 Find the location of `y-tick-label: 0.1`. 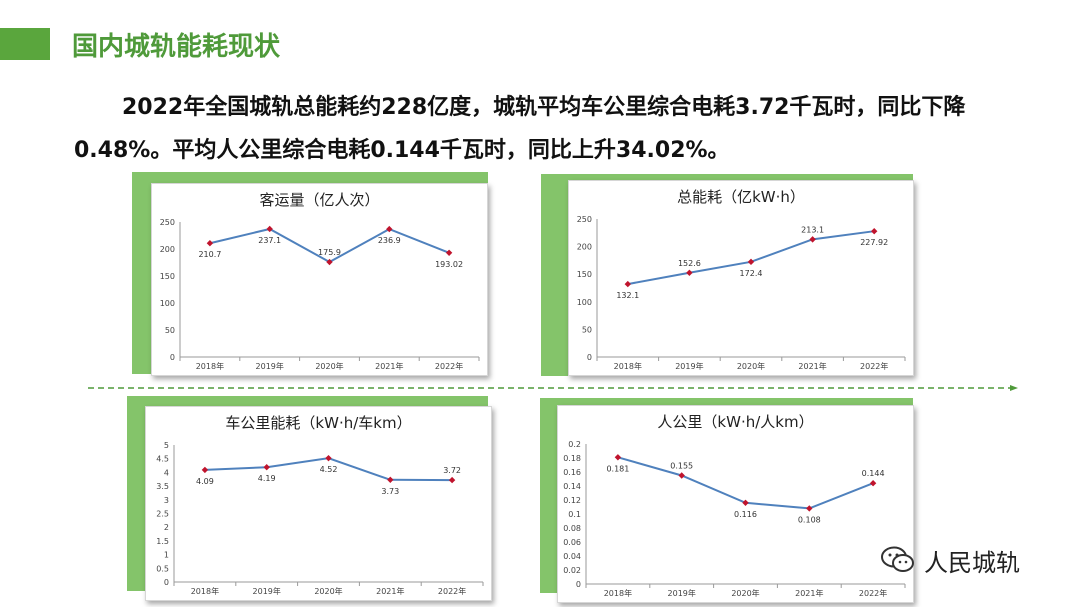

y-tick-label: 0.1 is located at coordinates (574, 514).